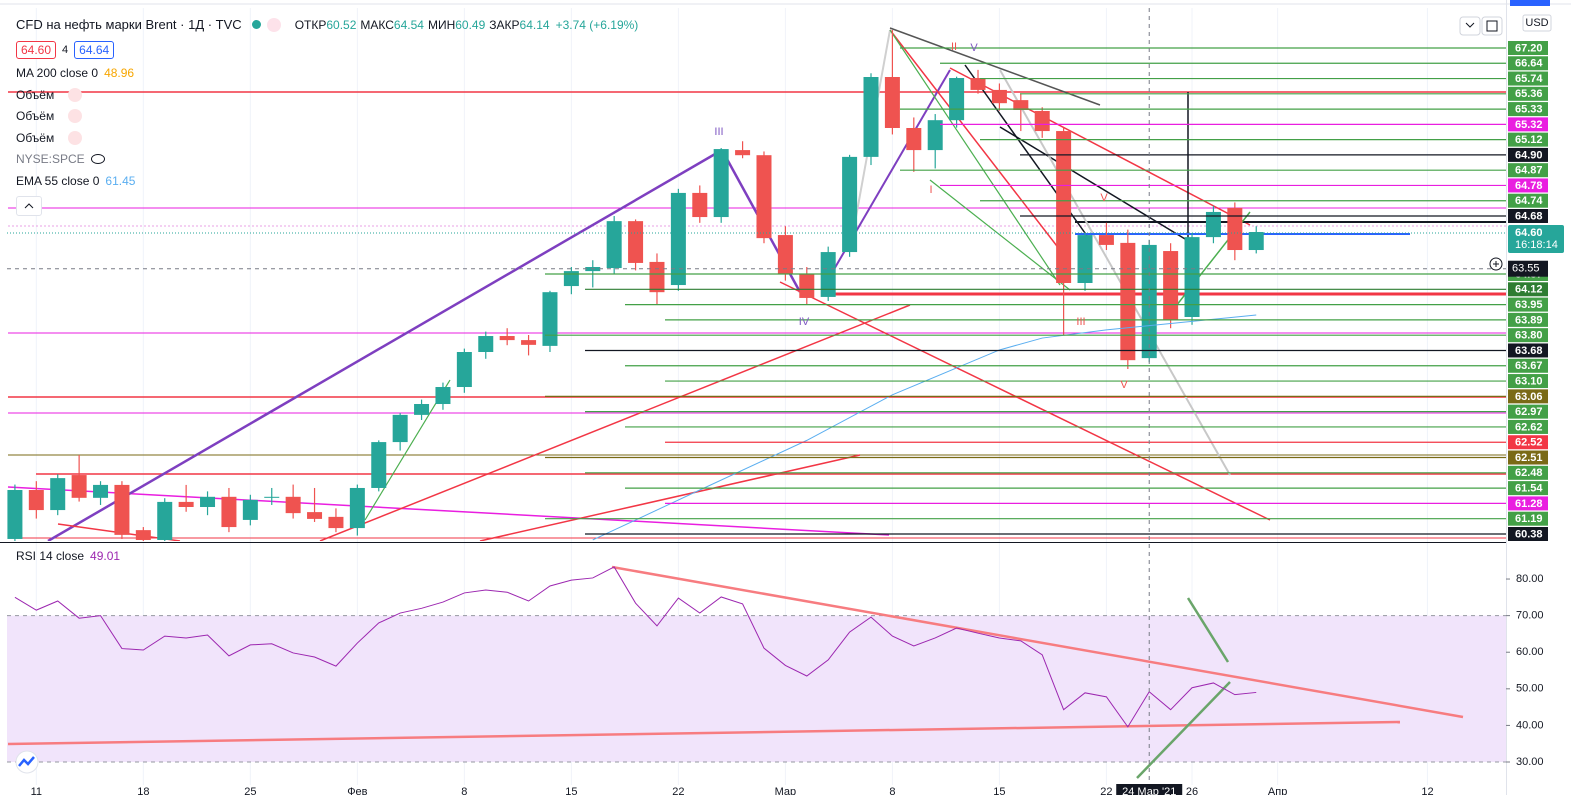 The height and width of the screenshot is (795, 1571). What do you see at coordinates (341, 24) in the screenshot?
I see `ohlc-value: 60.52` at bounding box center [341, 24].